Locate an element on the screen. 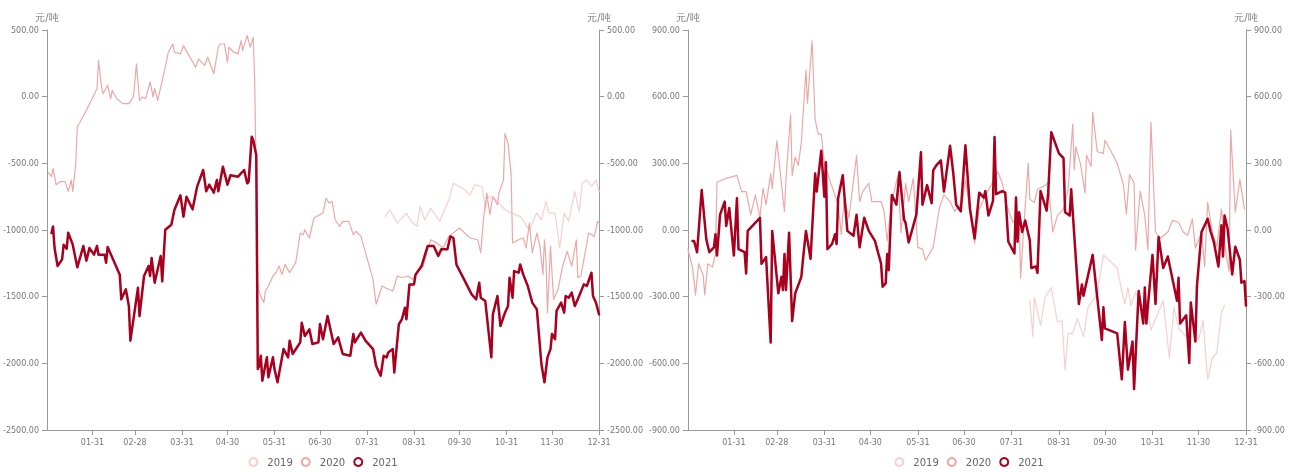 Image resolution: width=1292 pixels, height=472 pixels. y-tick-label: -900.00 is located at coordinates (664, 430).